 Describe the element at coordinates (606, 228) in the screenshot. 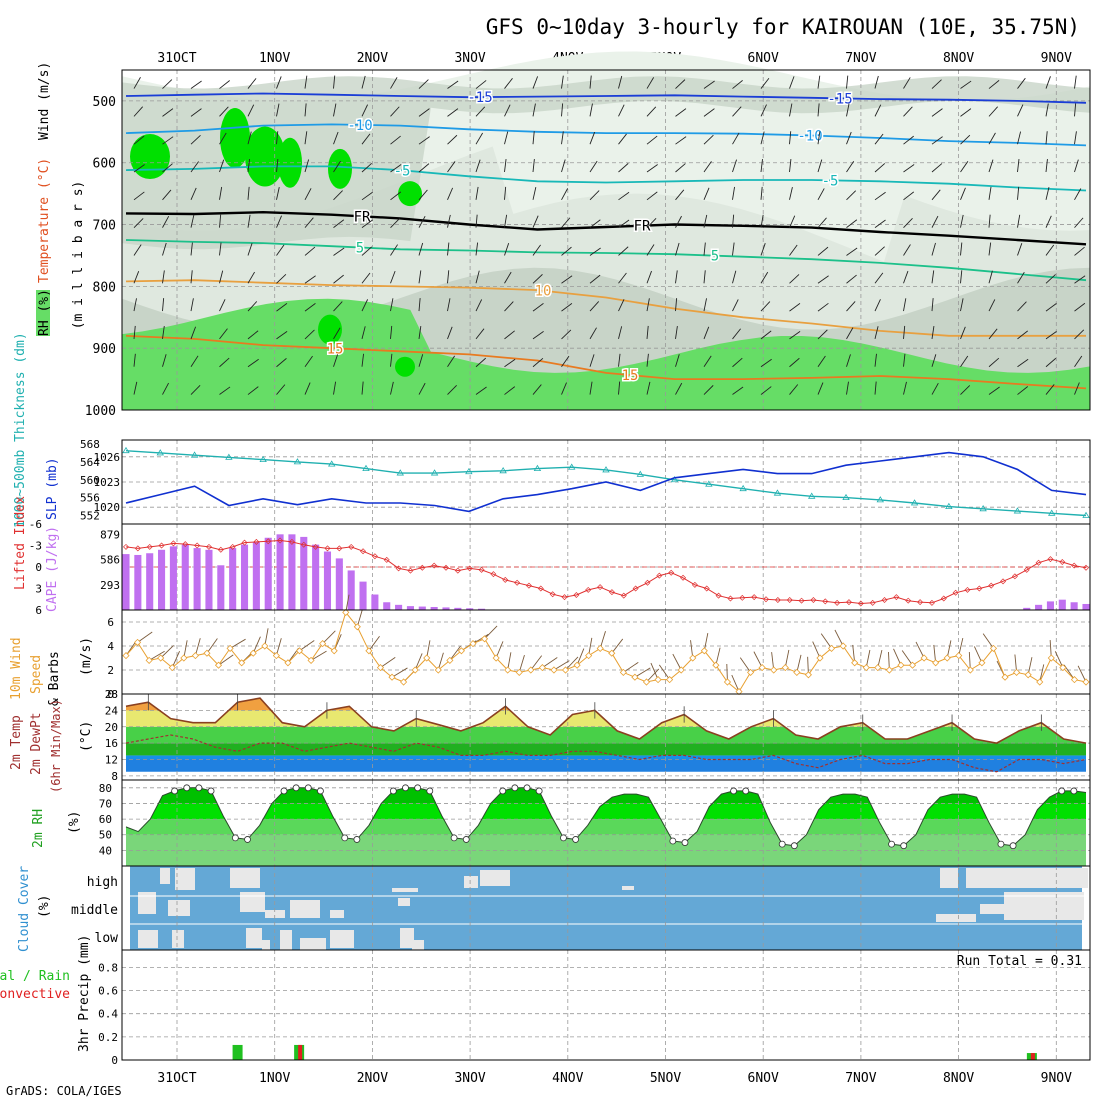

I see `isotherm-line` at that location.